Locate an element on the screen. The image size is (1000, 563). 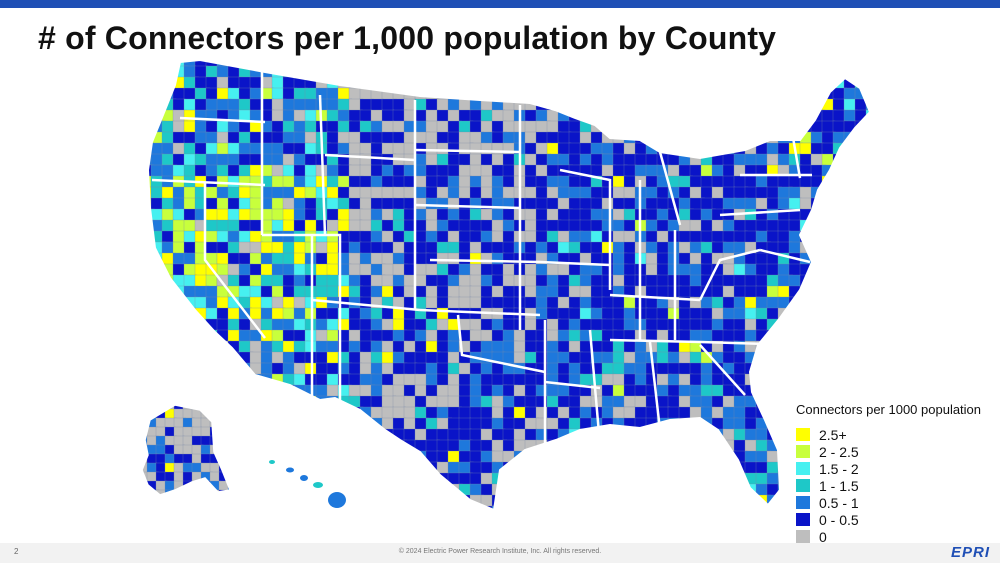
legend-item: 0 - 0.5 is located at coordinates (896, 519).